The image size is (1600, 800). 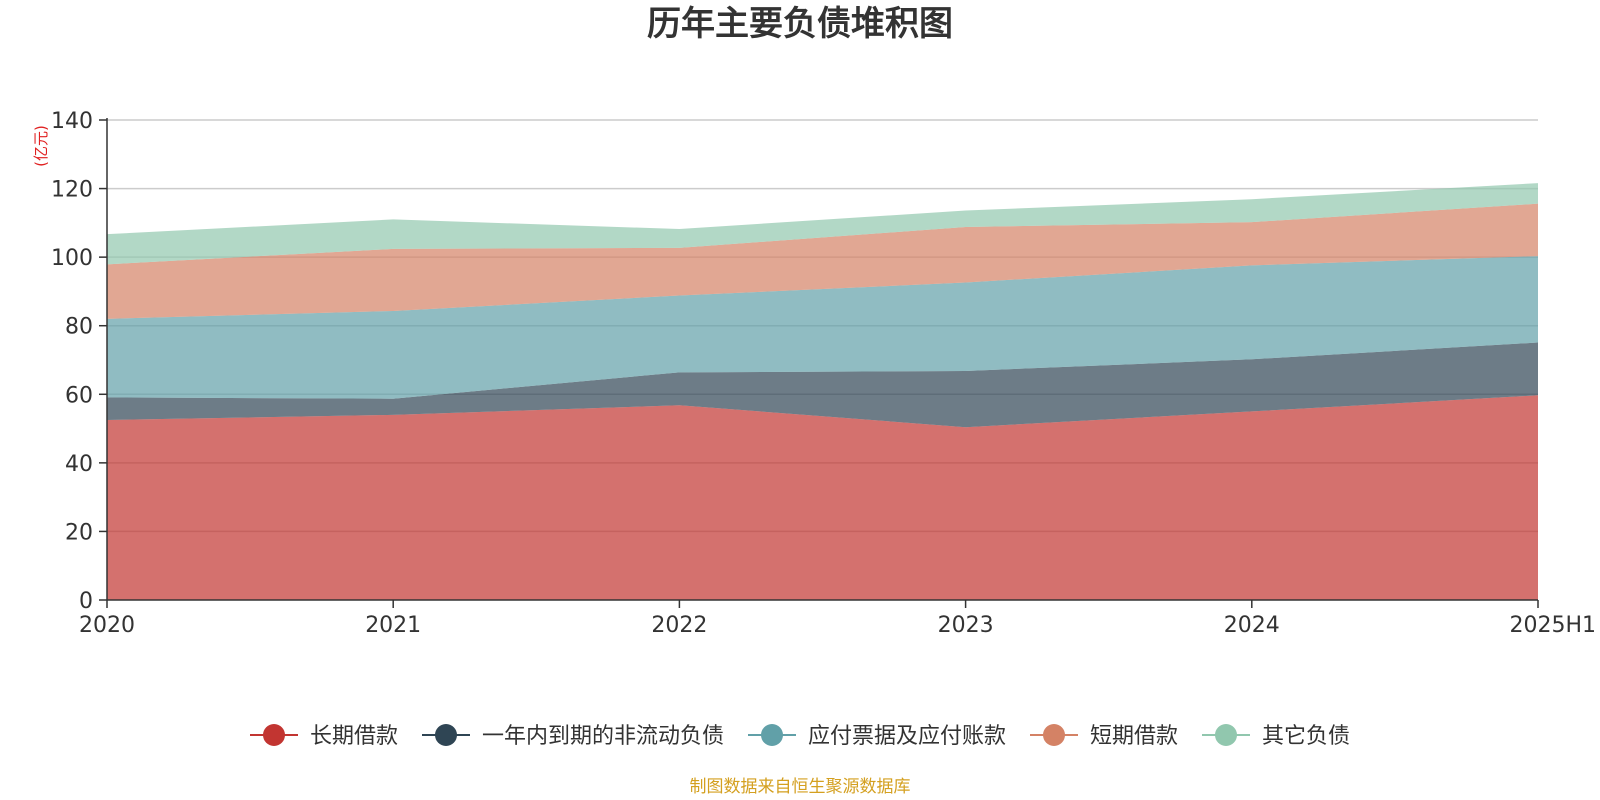 I want to click on legend-label: 一年内到期的非流动负债, so click(x=603, y=736).